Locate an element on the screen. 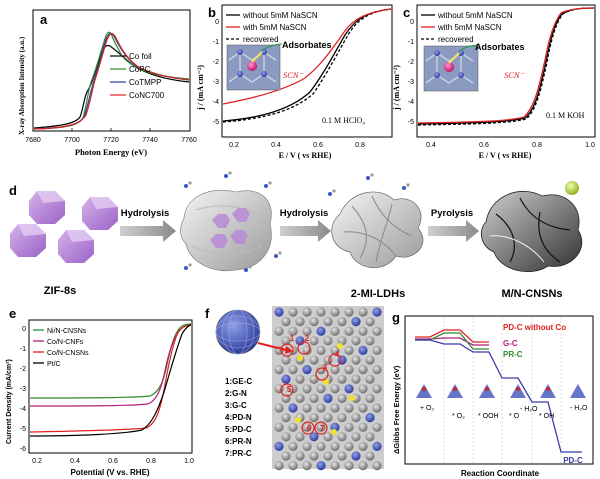 This screenshot has height=479, width=600. panel-d-letter: d is located at coordinates (13, 190).